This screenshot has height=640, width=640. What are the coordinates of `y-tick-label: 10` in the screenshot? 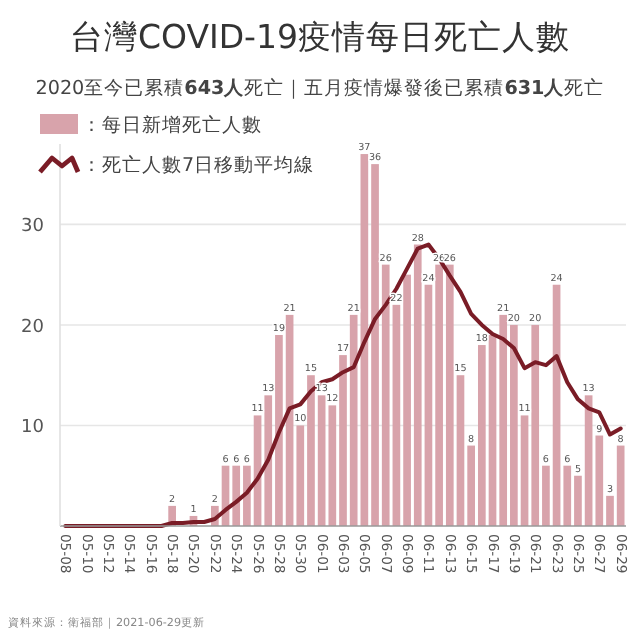 It's located at (33, 428).